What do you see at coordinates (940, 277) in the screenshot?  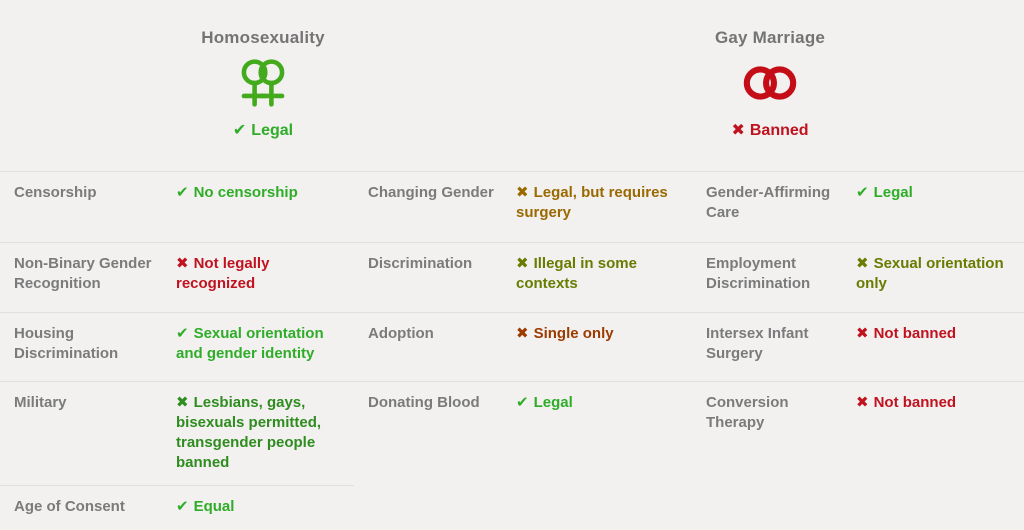 I see `status-value: ✖ Sexual orientation only` at bounding box center [940, 277].